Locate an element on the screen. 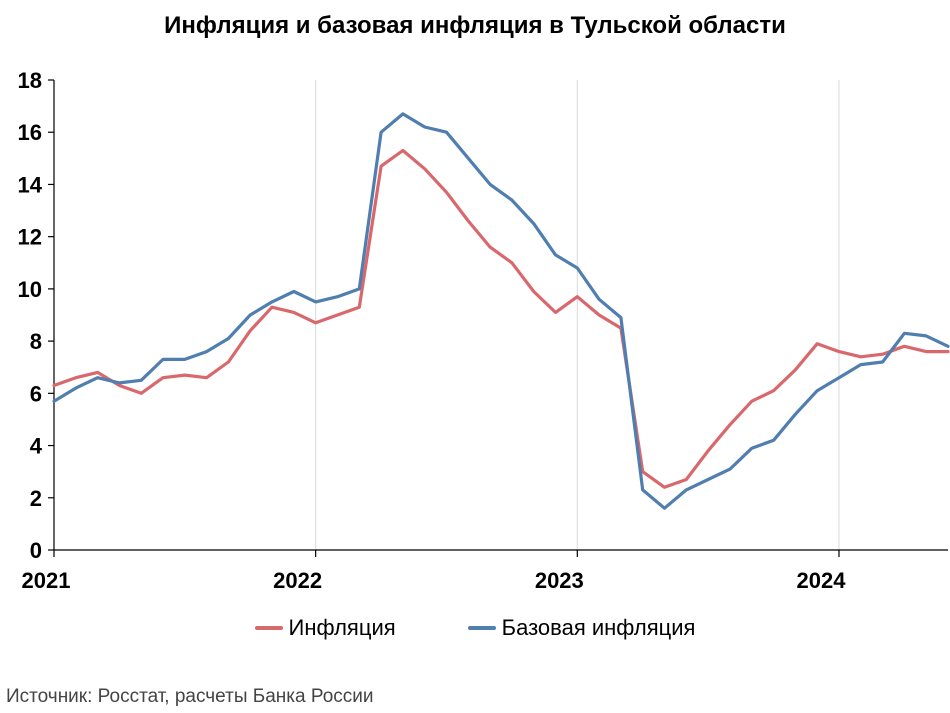 Image resolution: width=950 pixels, height=713 pixels. legend-item-inflation: Инфляция is located at coordinates (325, 628).